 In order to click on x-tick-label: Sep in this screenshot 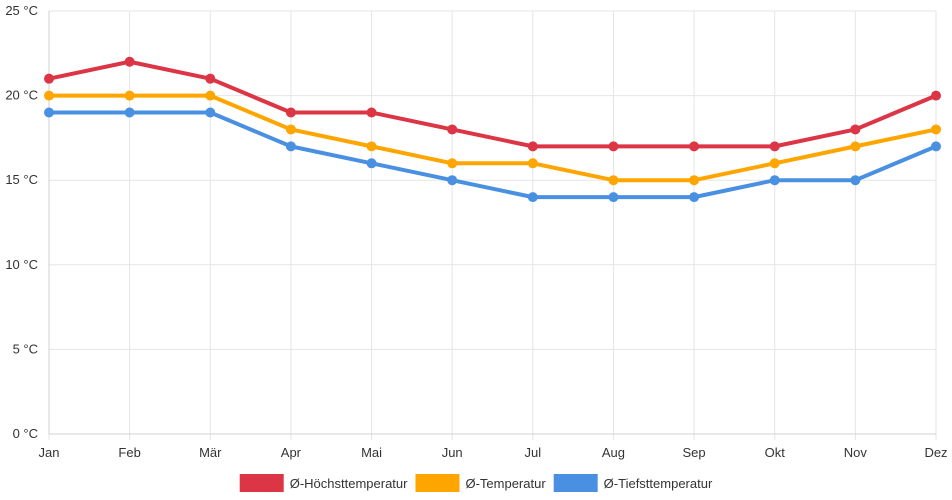, I will do `click(694, 452)`.